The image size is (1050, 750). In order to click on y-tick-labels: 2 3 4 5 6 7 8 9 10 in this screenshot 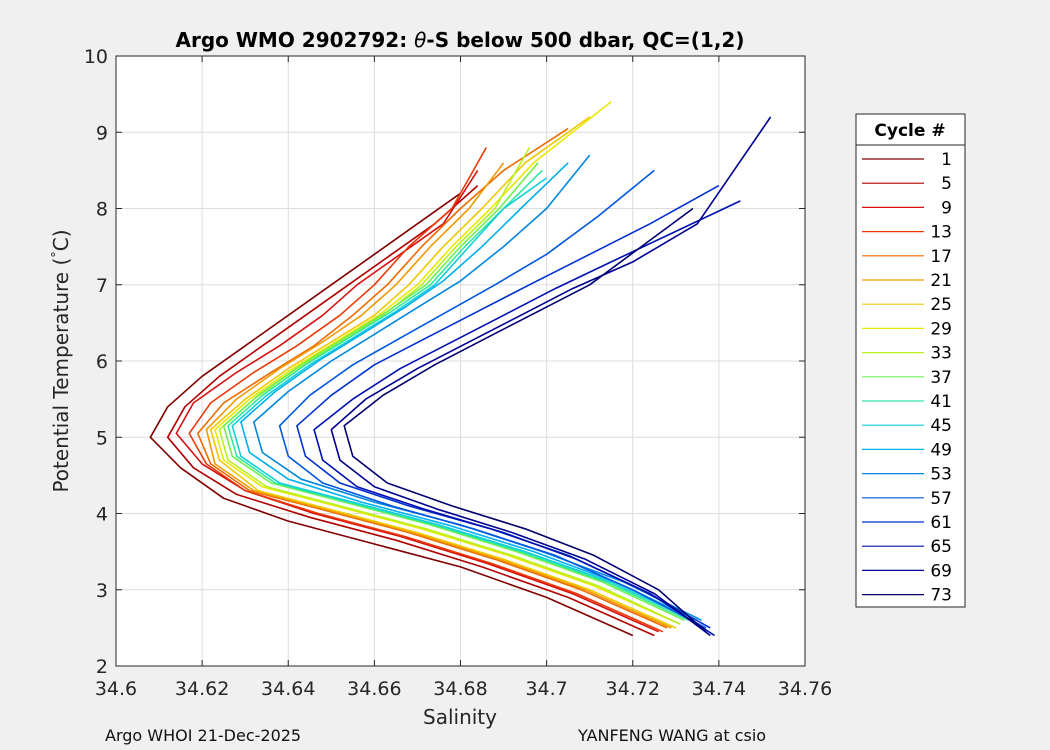, I will do `click(96, 362)`.